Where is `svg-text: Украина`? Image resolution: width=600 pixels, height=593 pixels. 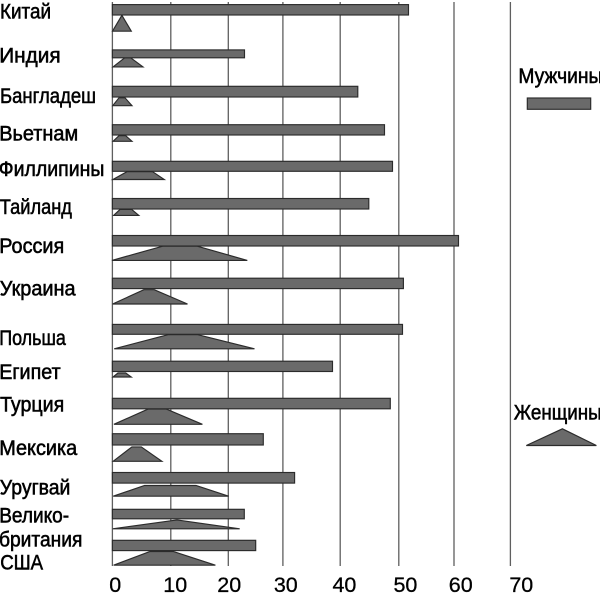
svg-text: Украина is located at coordinates (38, 289).